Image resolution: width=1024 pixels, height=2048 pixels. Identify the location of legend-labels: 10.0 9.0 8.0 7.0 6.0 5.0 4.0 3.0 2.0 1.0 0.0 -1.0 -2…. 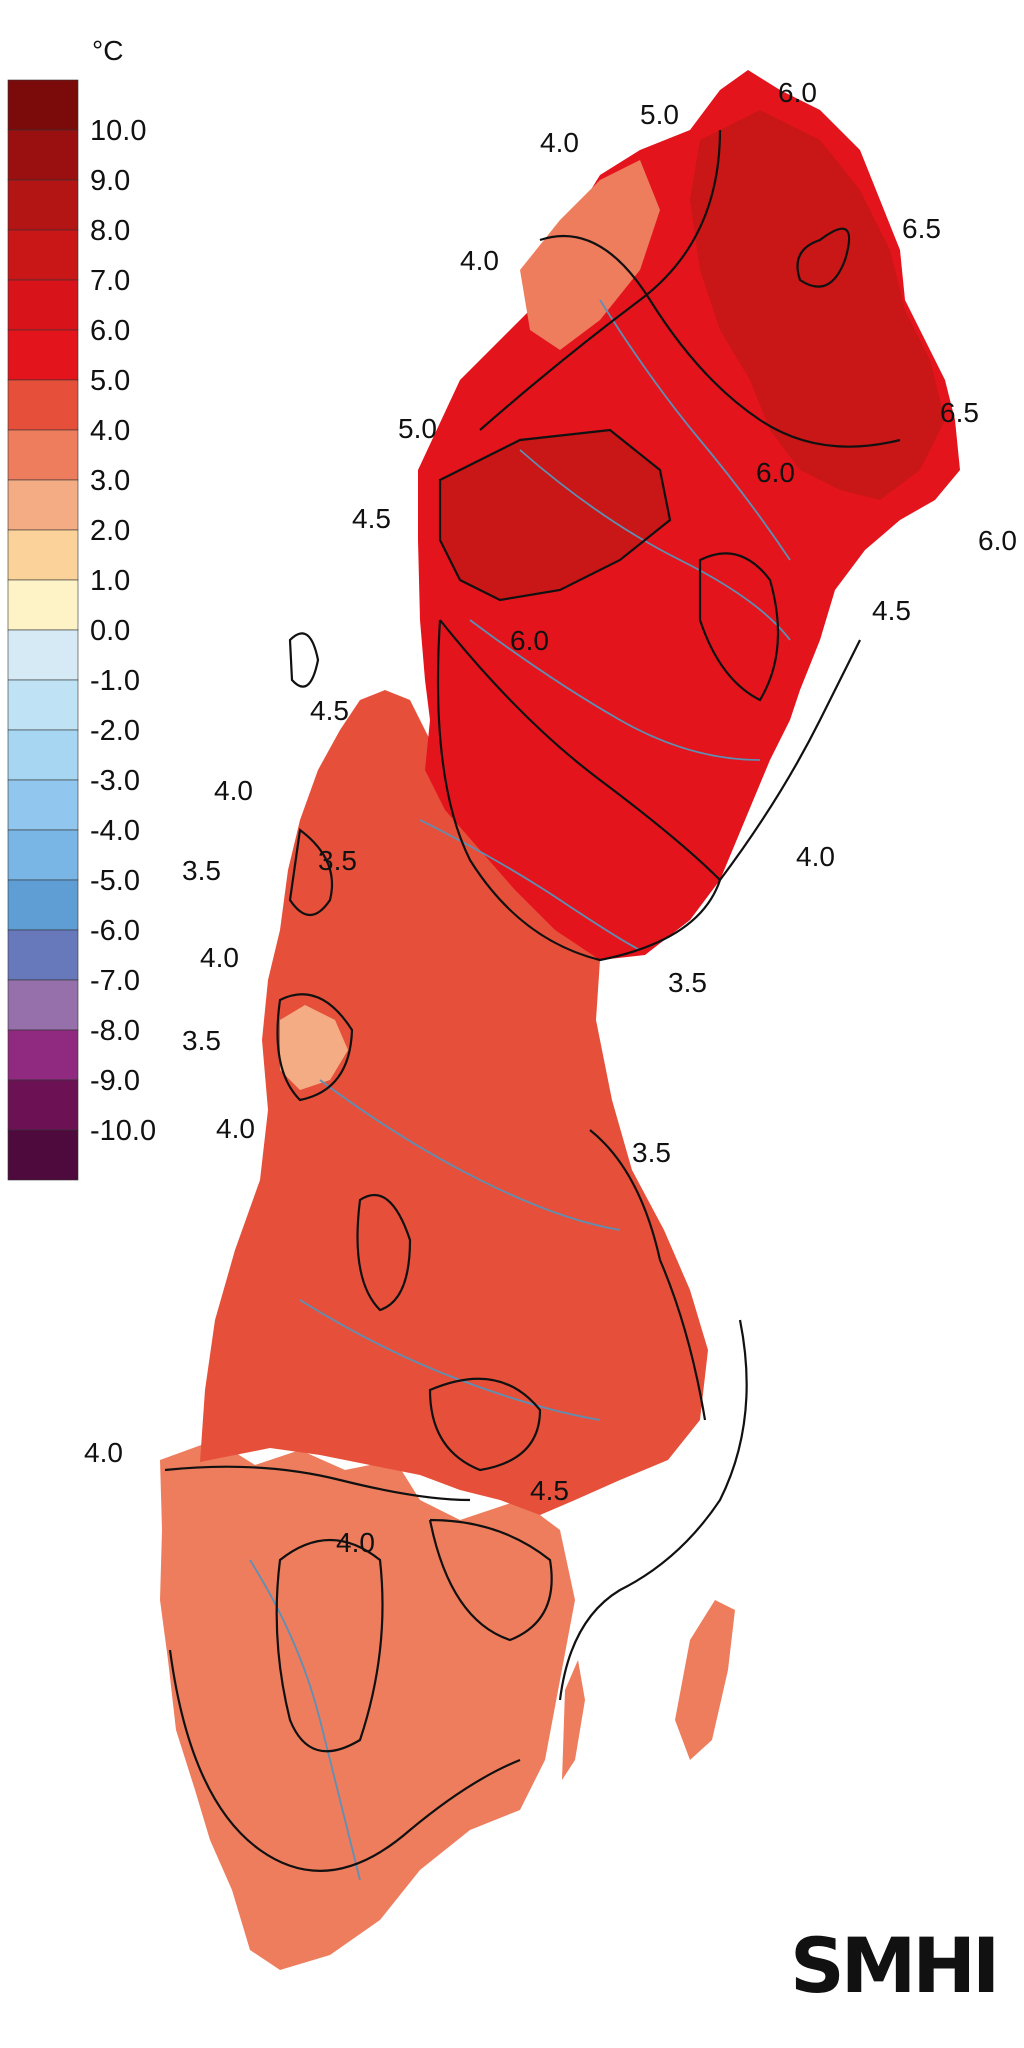
(123, 631).